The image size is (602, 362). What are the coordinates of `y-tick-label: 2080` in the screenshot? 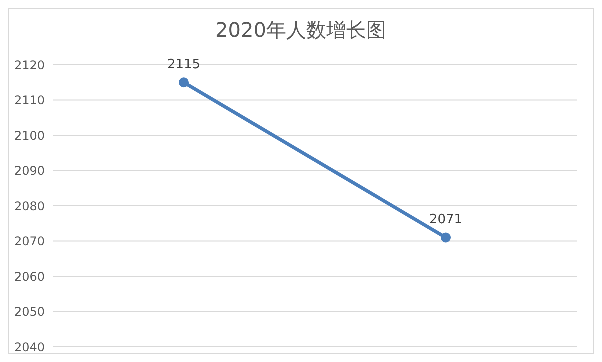 It's located at (29, 206).